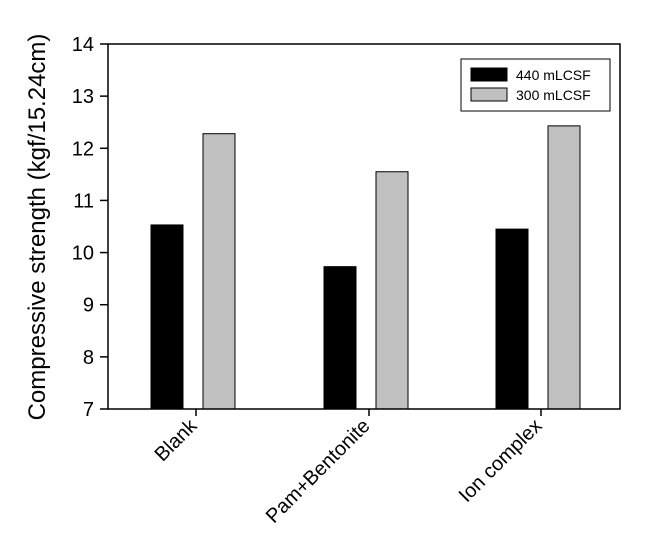 Image resolution: width=645 pixels, height=558 pixels. I want to click on legend-label: 300 mLCSF, so click(553, 95).